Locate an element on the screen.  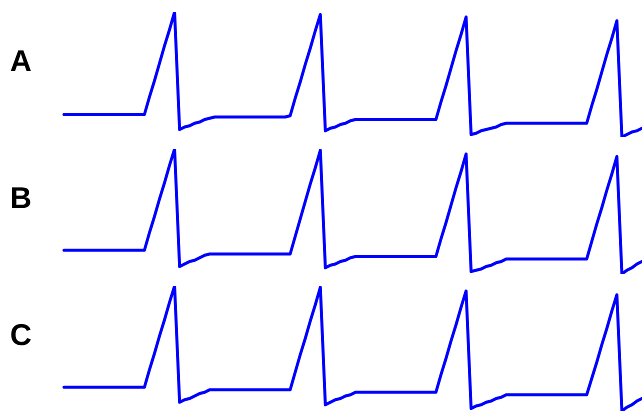
text: B is located at coordinates (21, 199).